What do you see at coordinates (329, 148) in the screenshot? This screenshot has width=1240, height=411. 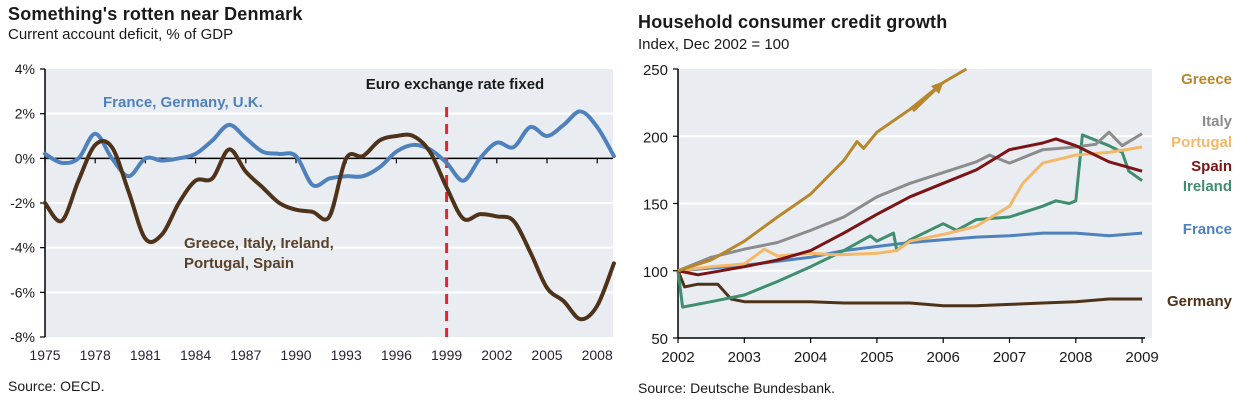 I see `line-france-germany-uk` at bounding box center [329, 148].